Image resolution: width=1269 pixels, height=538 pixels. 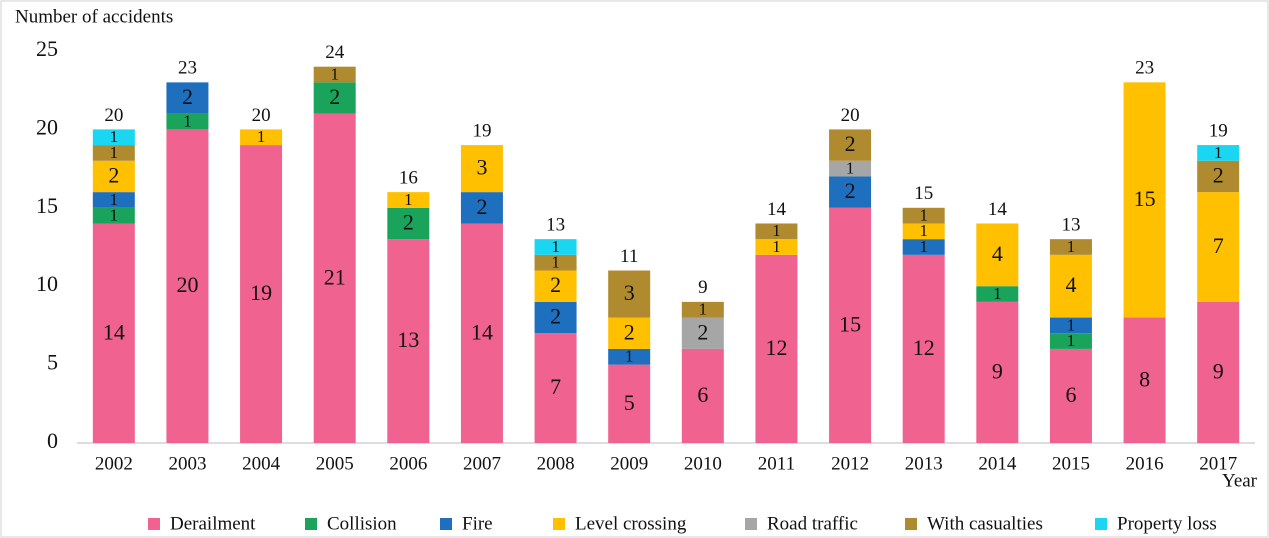 I want to click on x-tick-label: 2011, so click(x=776, y=463).